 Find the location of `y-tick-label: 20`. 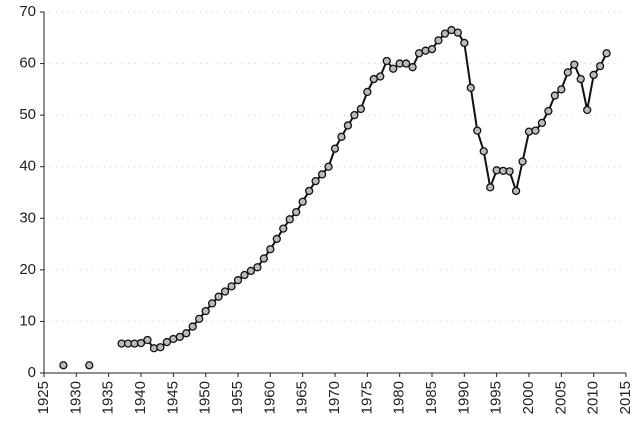

y-tick-label: 20 is located at coordinates (27, 269).